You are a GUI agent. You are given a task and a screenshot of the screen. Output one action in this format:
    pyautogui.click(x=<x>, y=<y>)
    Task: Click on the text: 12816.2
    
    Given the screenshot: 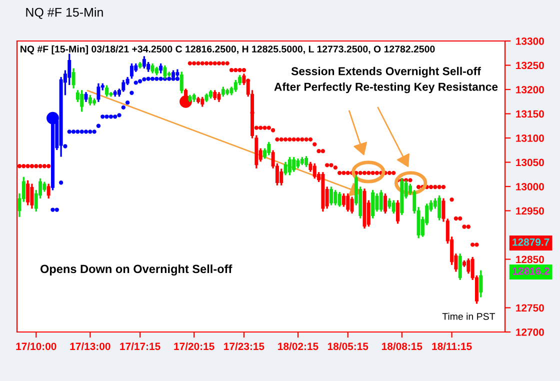 What is the action you would take?
    pyautogui.click(x=531, y=271)
    